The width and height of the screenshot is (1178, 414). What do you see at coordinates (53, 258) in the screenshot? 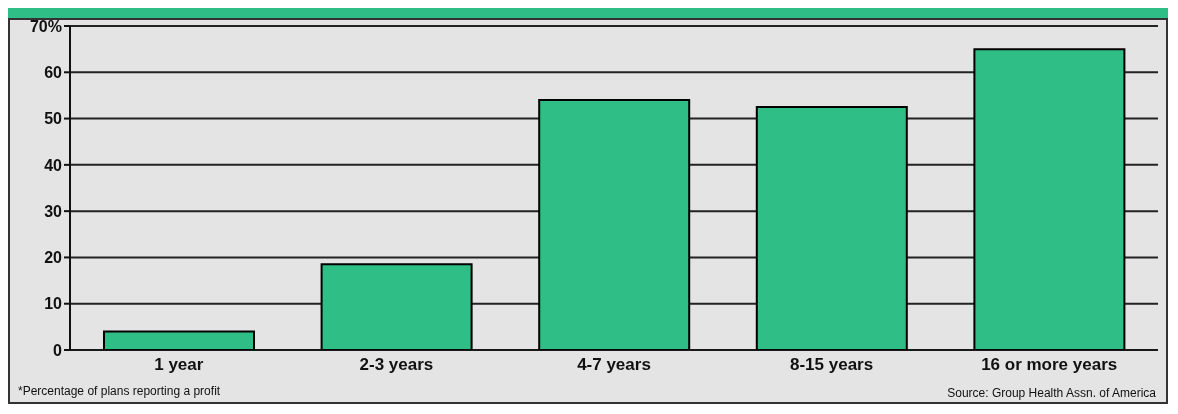
I see `y-tick-label: 20` at bounding box center [53, 258].